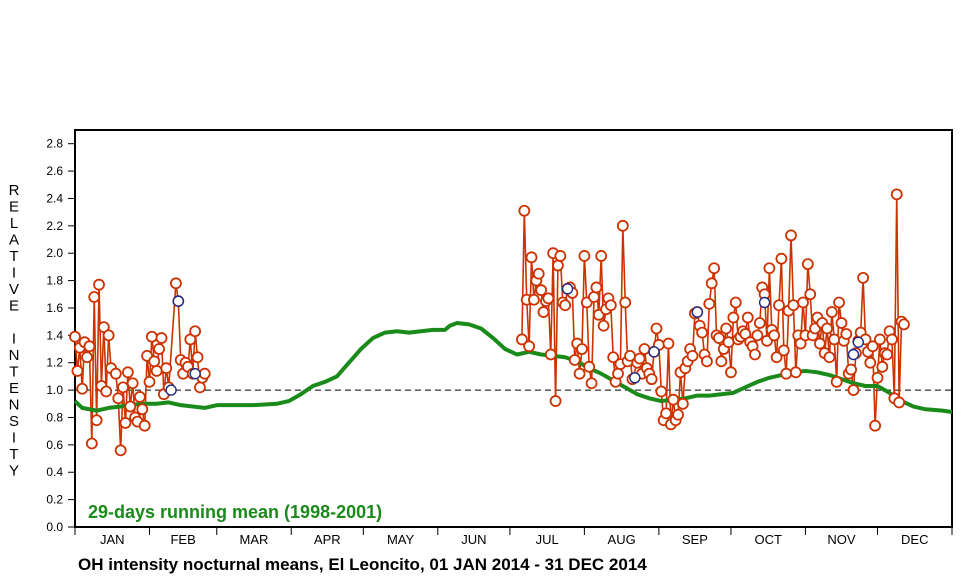 The height and width of the screenshot is (583, 960). Describe the element at coordinates (54, 527) in the screenshot. I see `y-tick-label: 0.0` at that location.